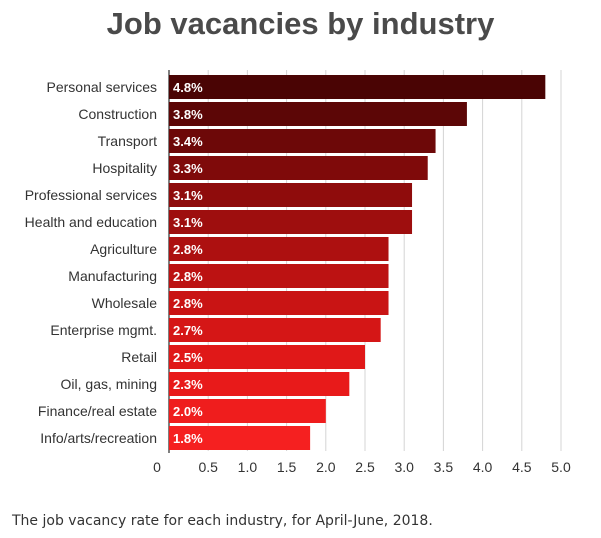 Image resolution: width=601 pixels, height=538 pixels. Describe the element at coordinates (188, 141) in the screenshot. I see `bar-value-label: 3.4%` at that location.